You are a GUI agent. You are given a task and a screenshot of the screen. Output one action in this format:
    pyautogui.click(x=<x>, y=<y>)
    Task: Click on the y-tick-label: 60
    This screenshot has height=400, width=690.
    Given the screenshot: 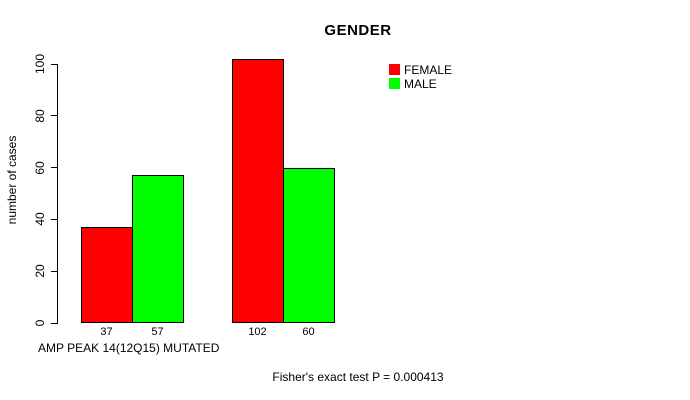 What is the action you would take?
    pyautogui.click(x=40, y=167)
    